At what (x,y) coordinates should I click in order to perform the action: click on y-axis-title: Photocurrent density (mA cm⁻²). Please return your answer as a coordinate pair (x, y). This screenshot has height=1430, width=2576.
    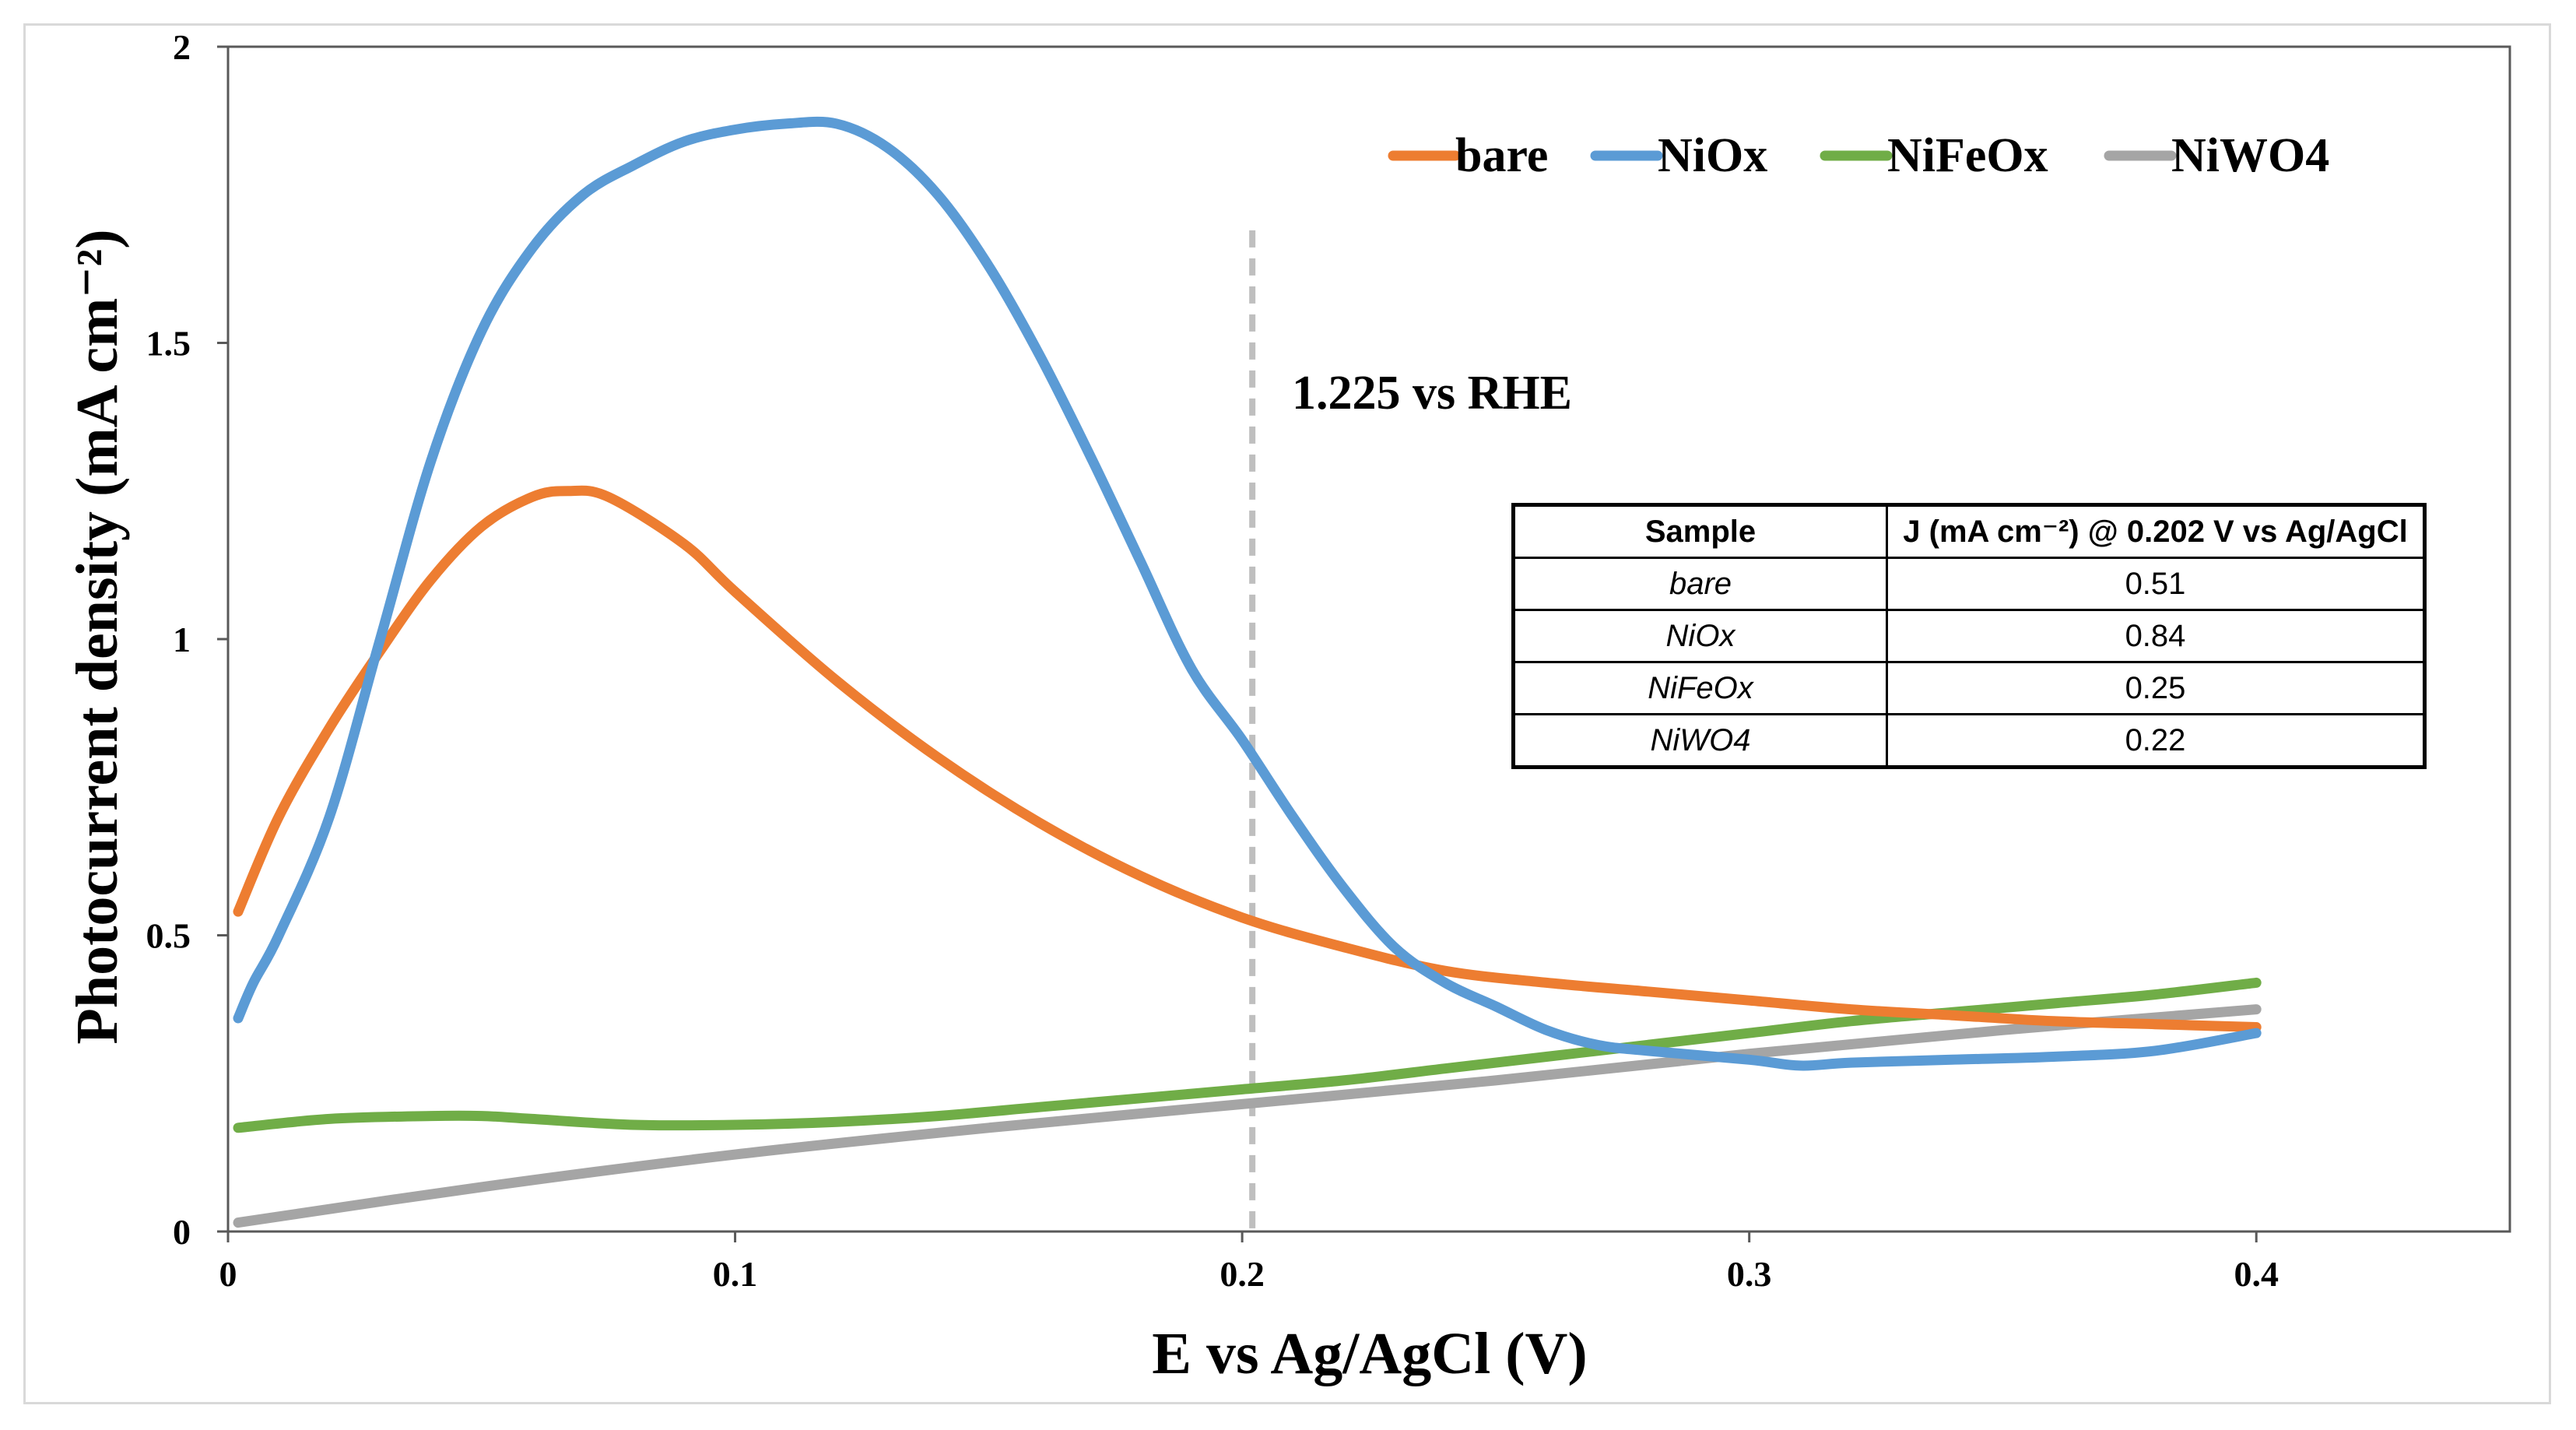
    Looking at the image, I should click on (98, 637).